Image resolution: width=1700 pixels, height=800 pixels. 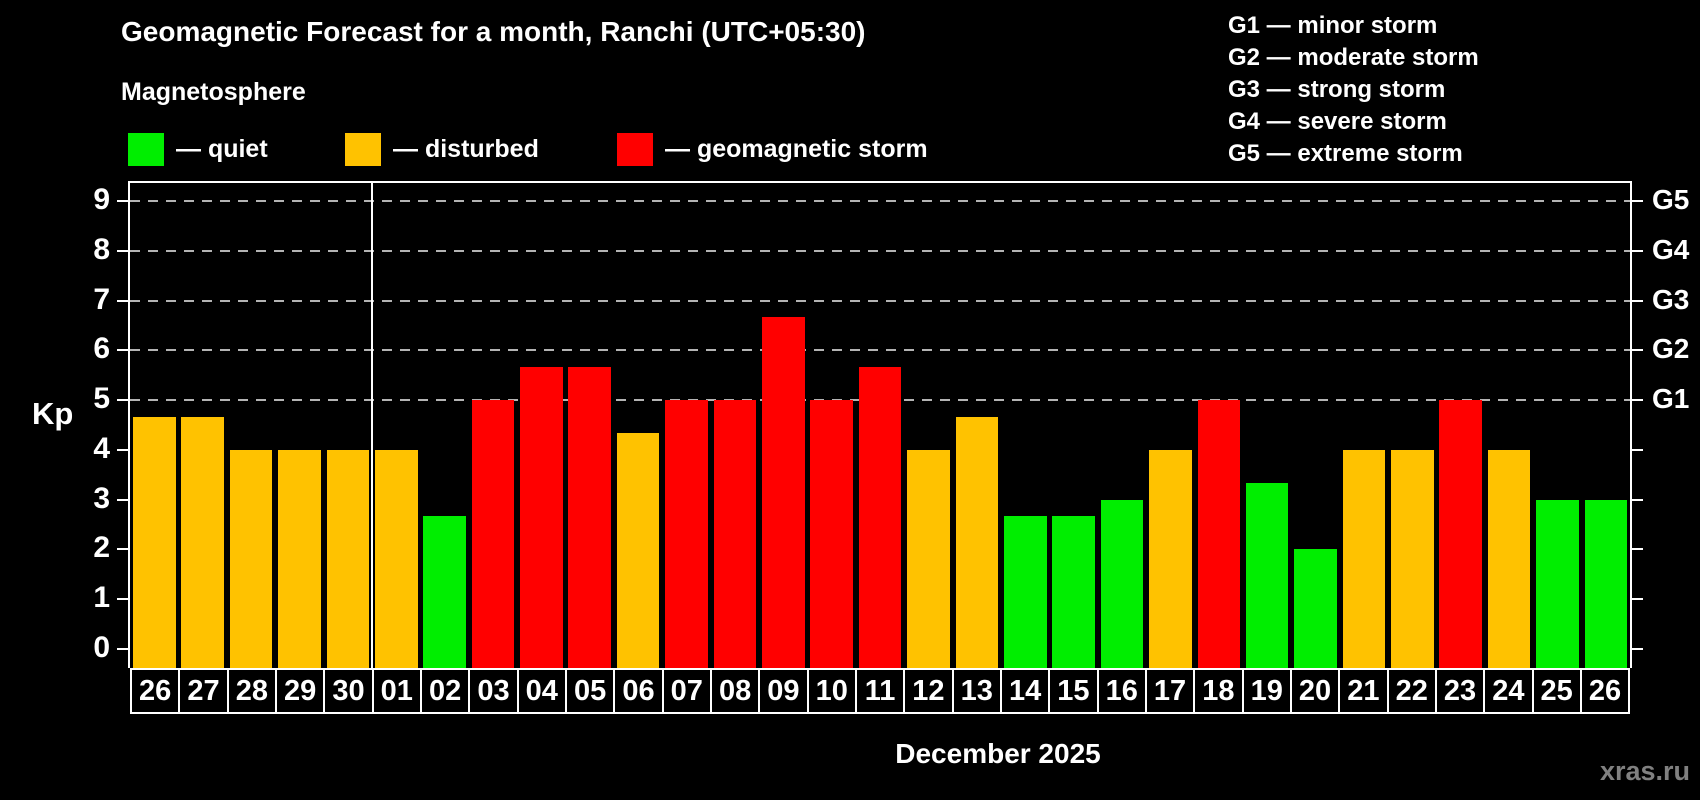 I want to click on y-axis-tick-label: 5, so click(x=101, y=399).